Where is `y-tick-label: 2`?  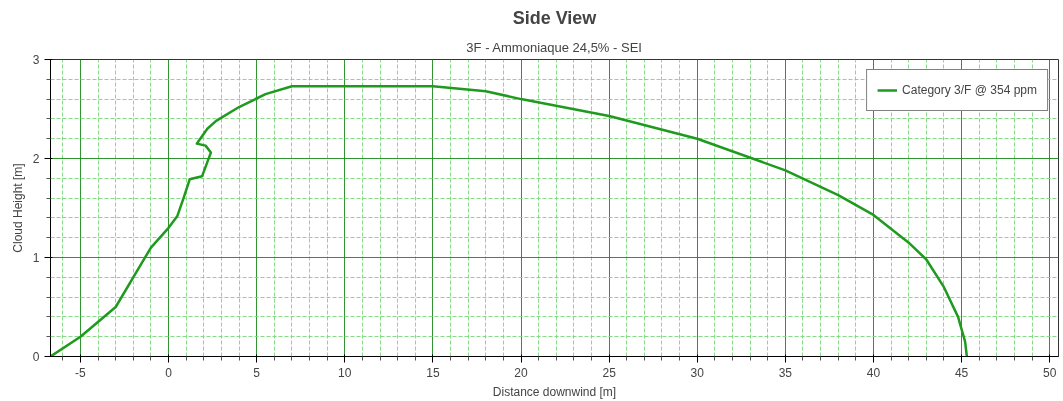
y-tick-label: 2 is located at coordinates (36, 159).